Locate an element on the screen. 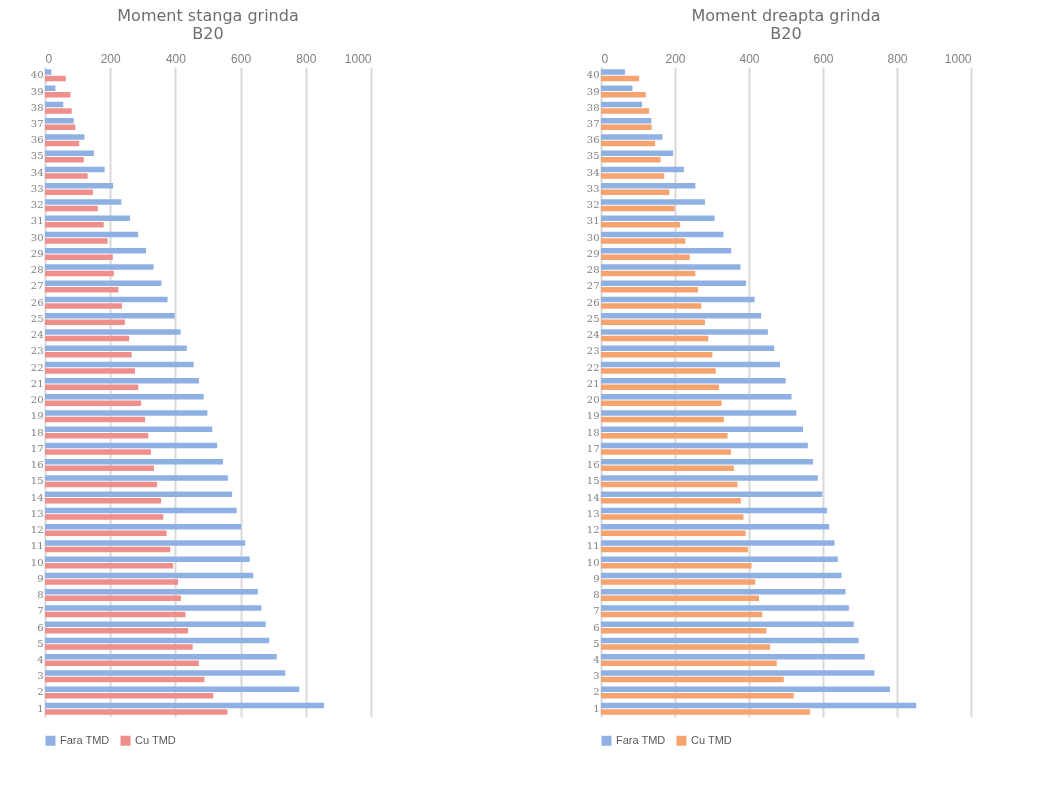 The image size is (1039, 798). y-tick-label: 6 is located at coordinates (596, 627).